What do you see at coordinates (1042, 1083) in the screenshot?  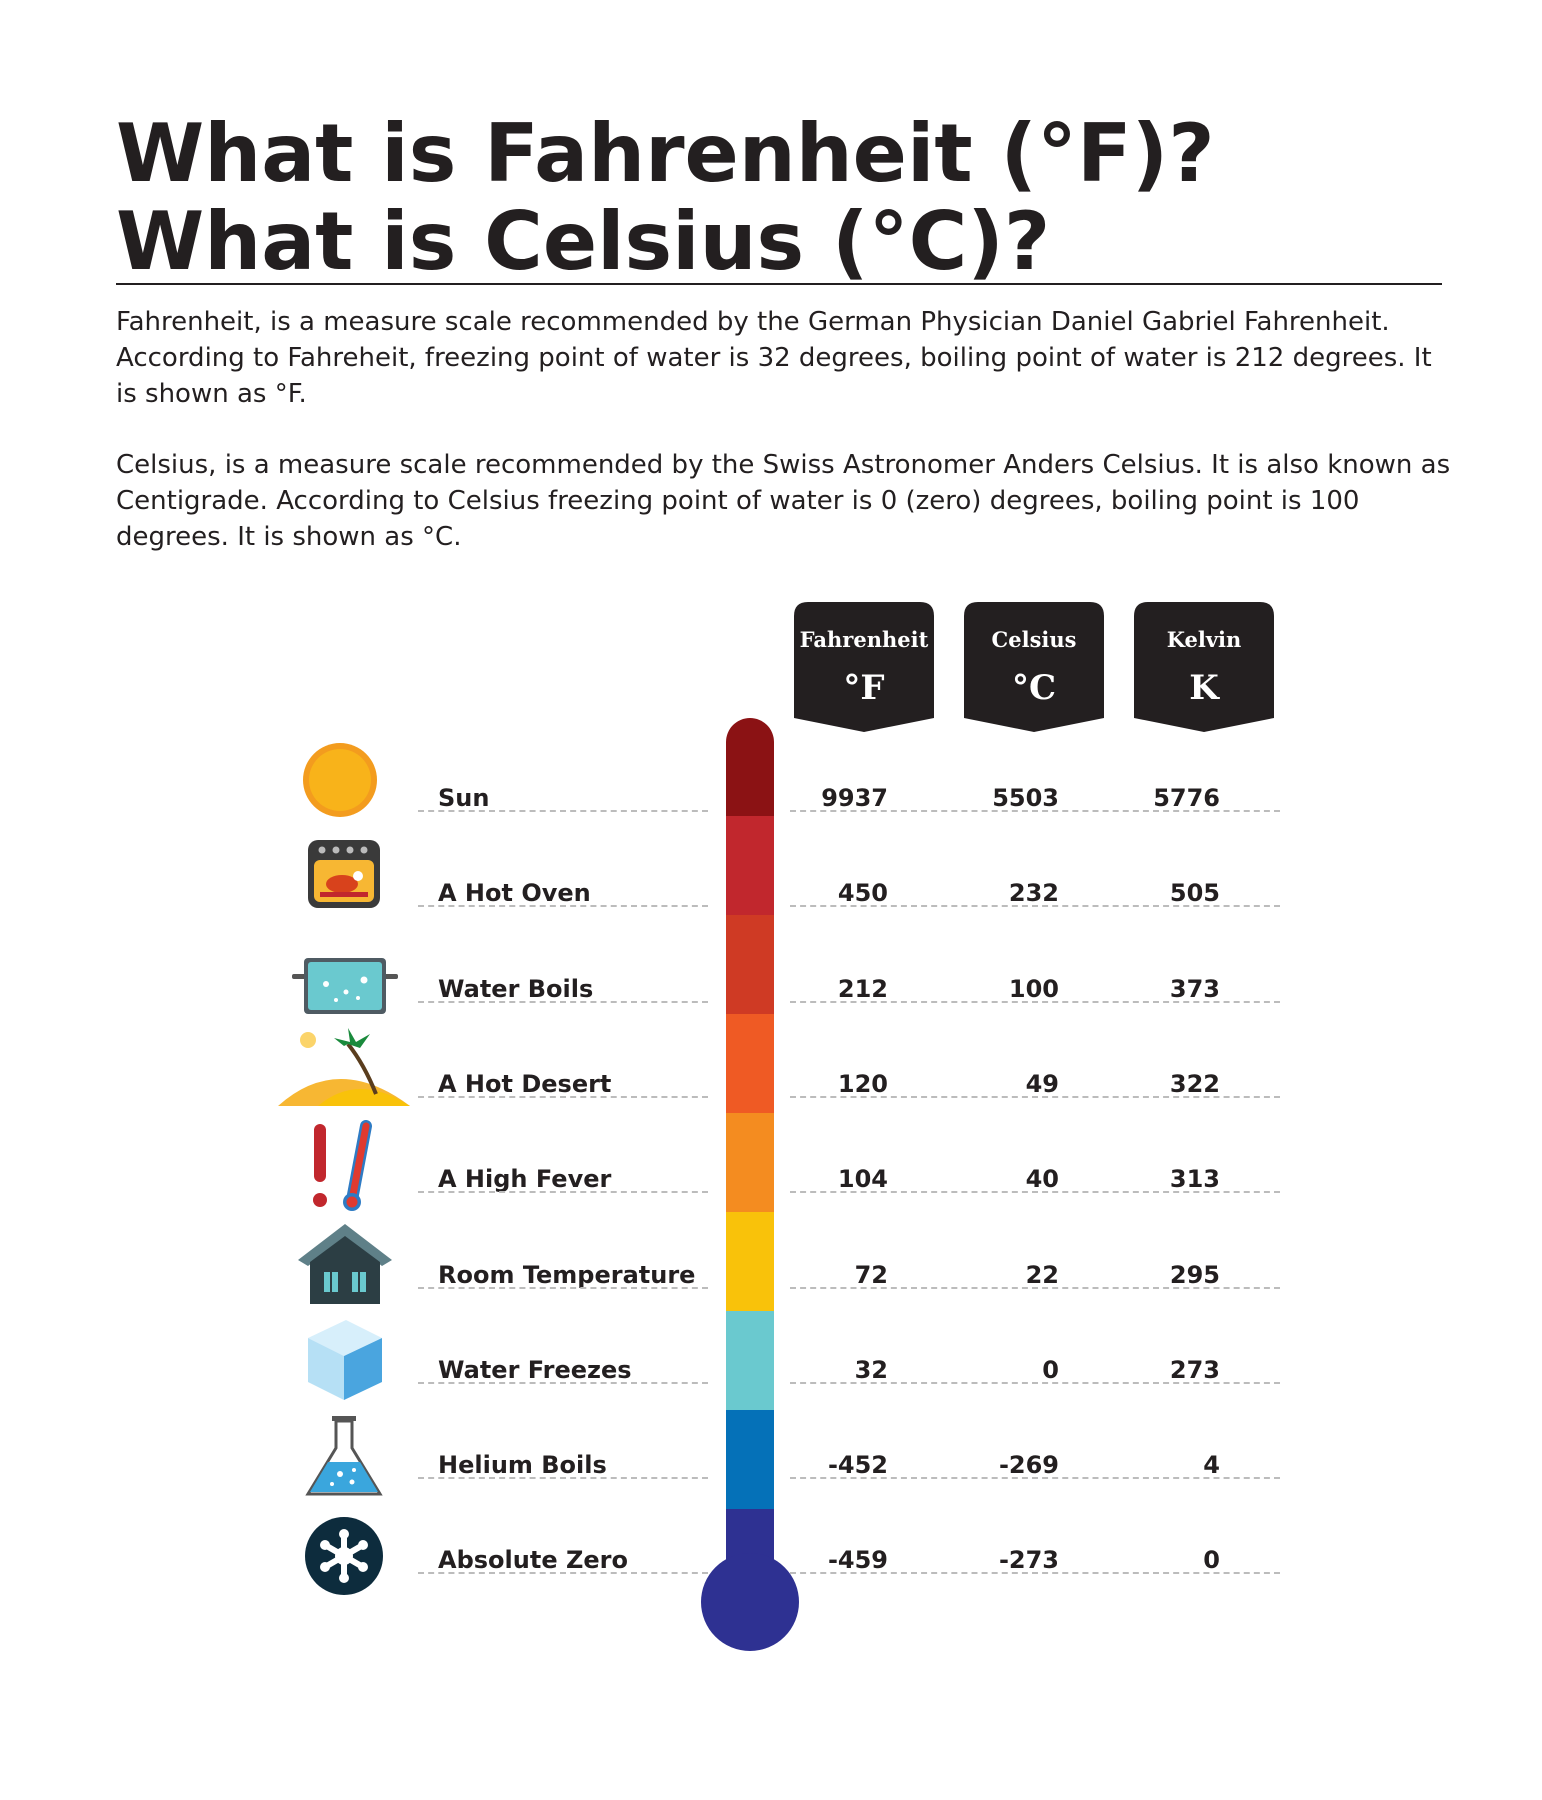 I see `celsius-value: 49` at bounding box center [1042, 1083].